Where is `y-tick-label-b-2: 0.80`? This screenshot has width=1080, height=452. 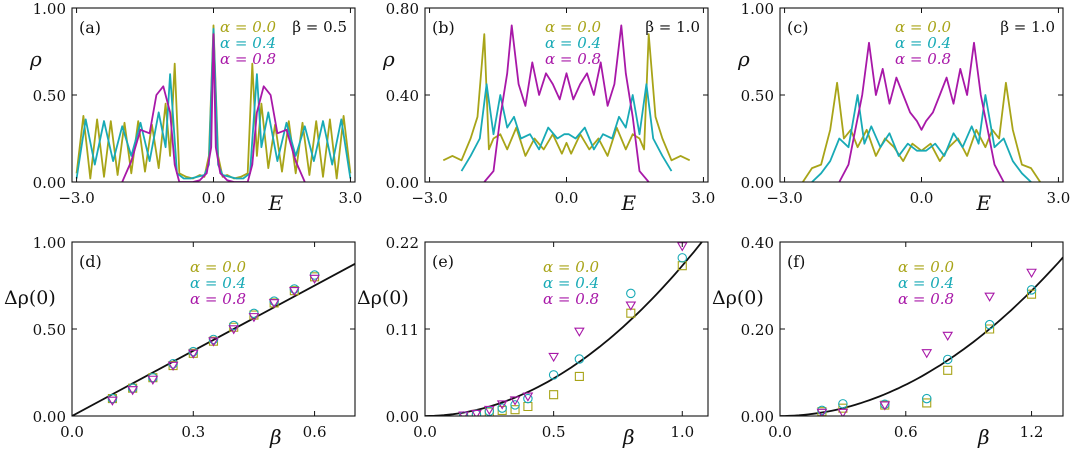
y-tick-label-b-2: 0.80 is located at coordinates (402, 9).